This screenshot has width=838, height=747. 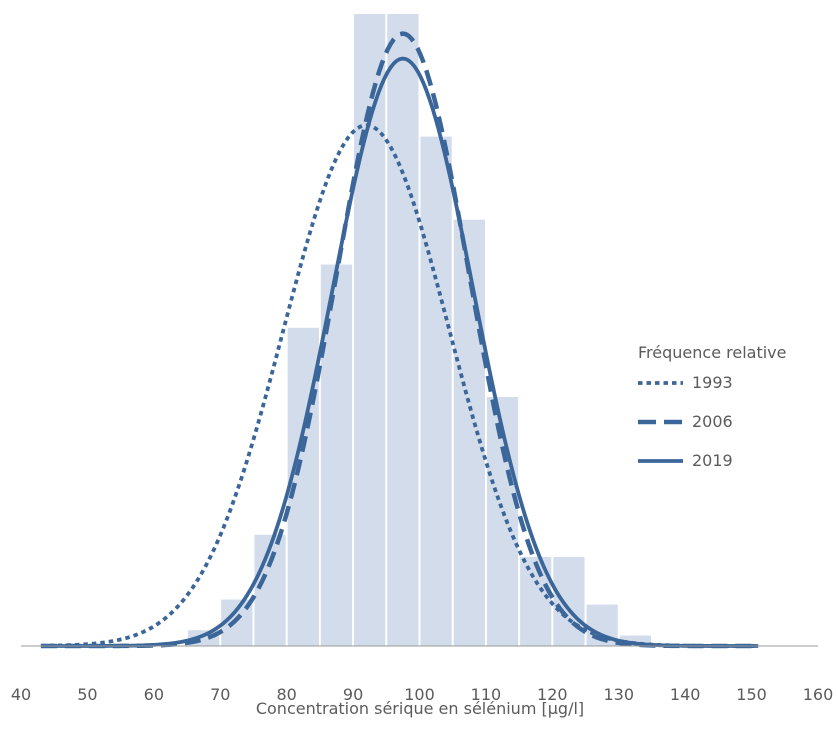 I want to click on legend-items: 1993 2006 2019, so click(x=685, y=421).